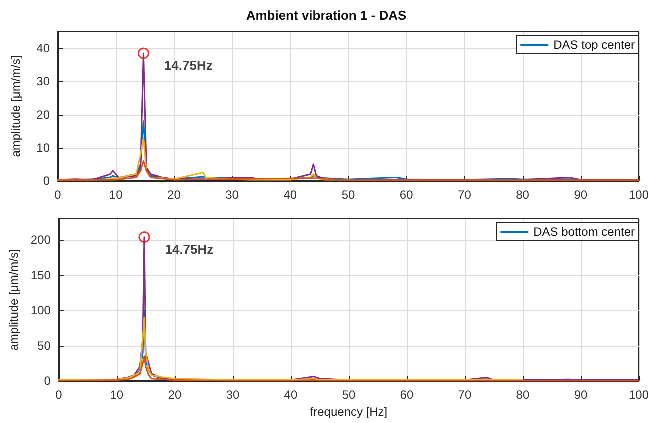 The image size is (653, 423). I want to click on y-tick-label: 40, so click(43, 49).